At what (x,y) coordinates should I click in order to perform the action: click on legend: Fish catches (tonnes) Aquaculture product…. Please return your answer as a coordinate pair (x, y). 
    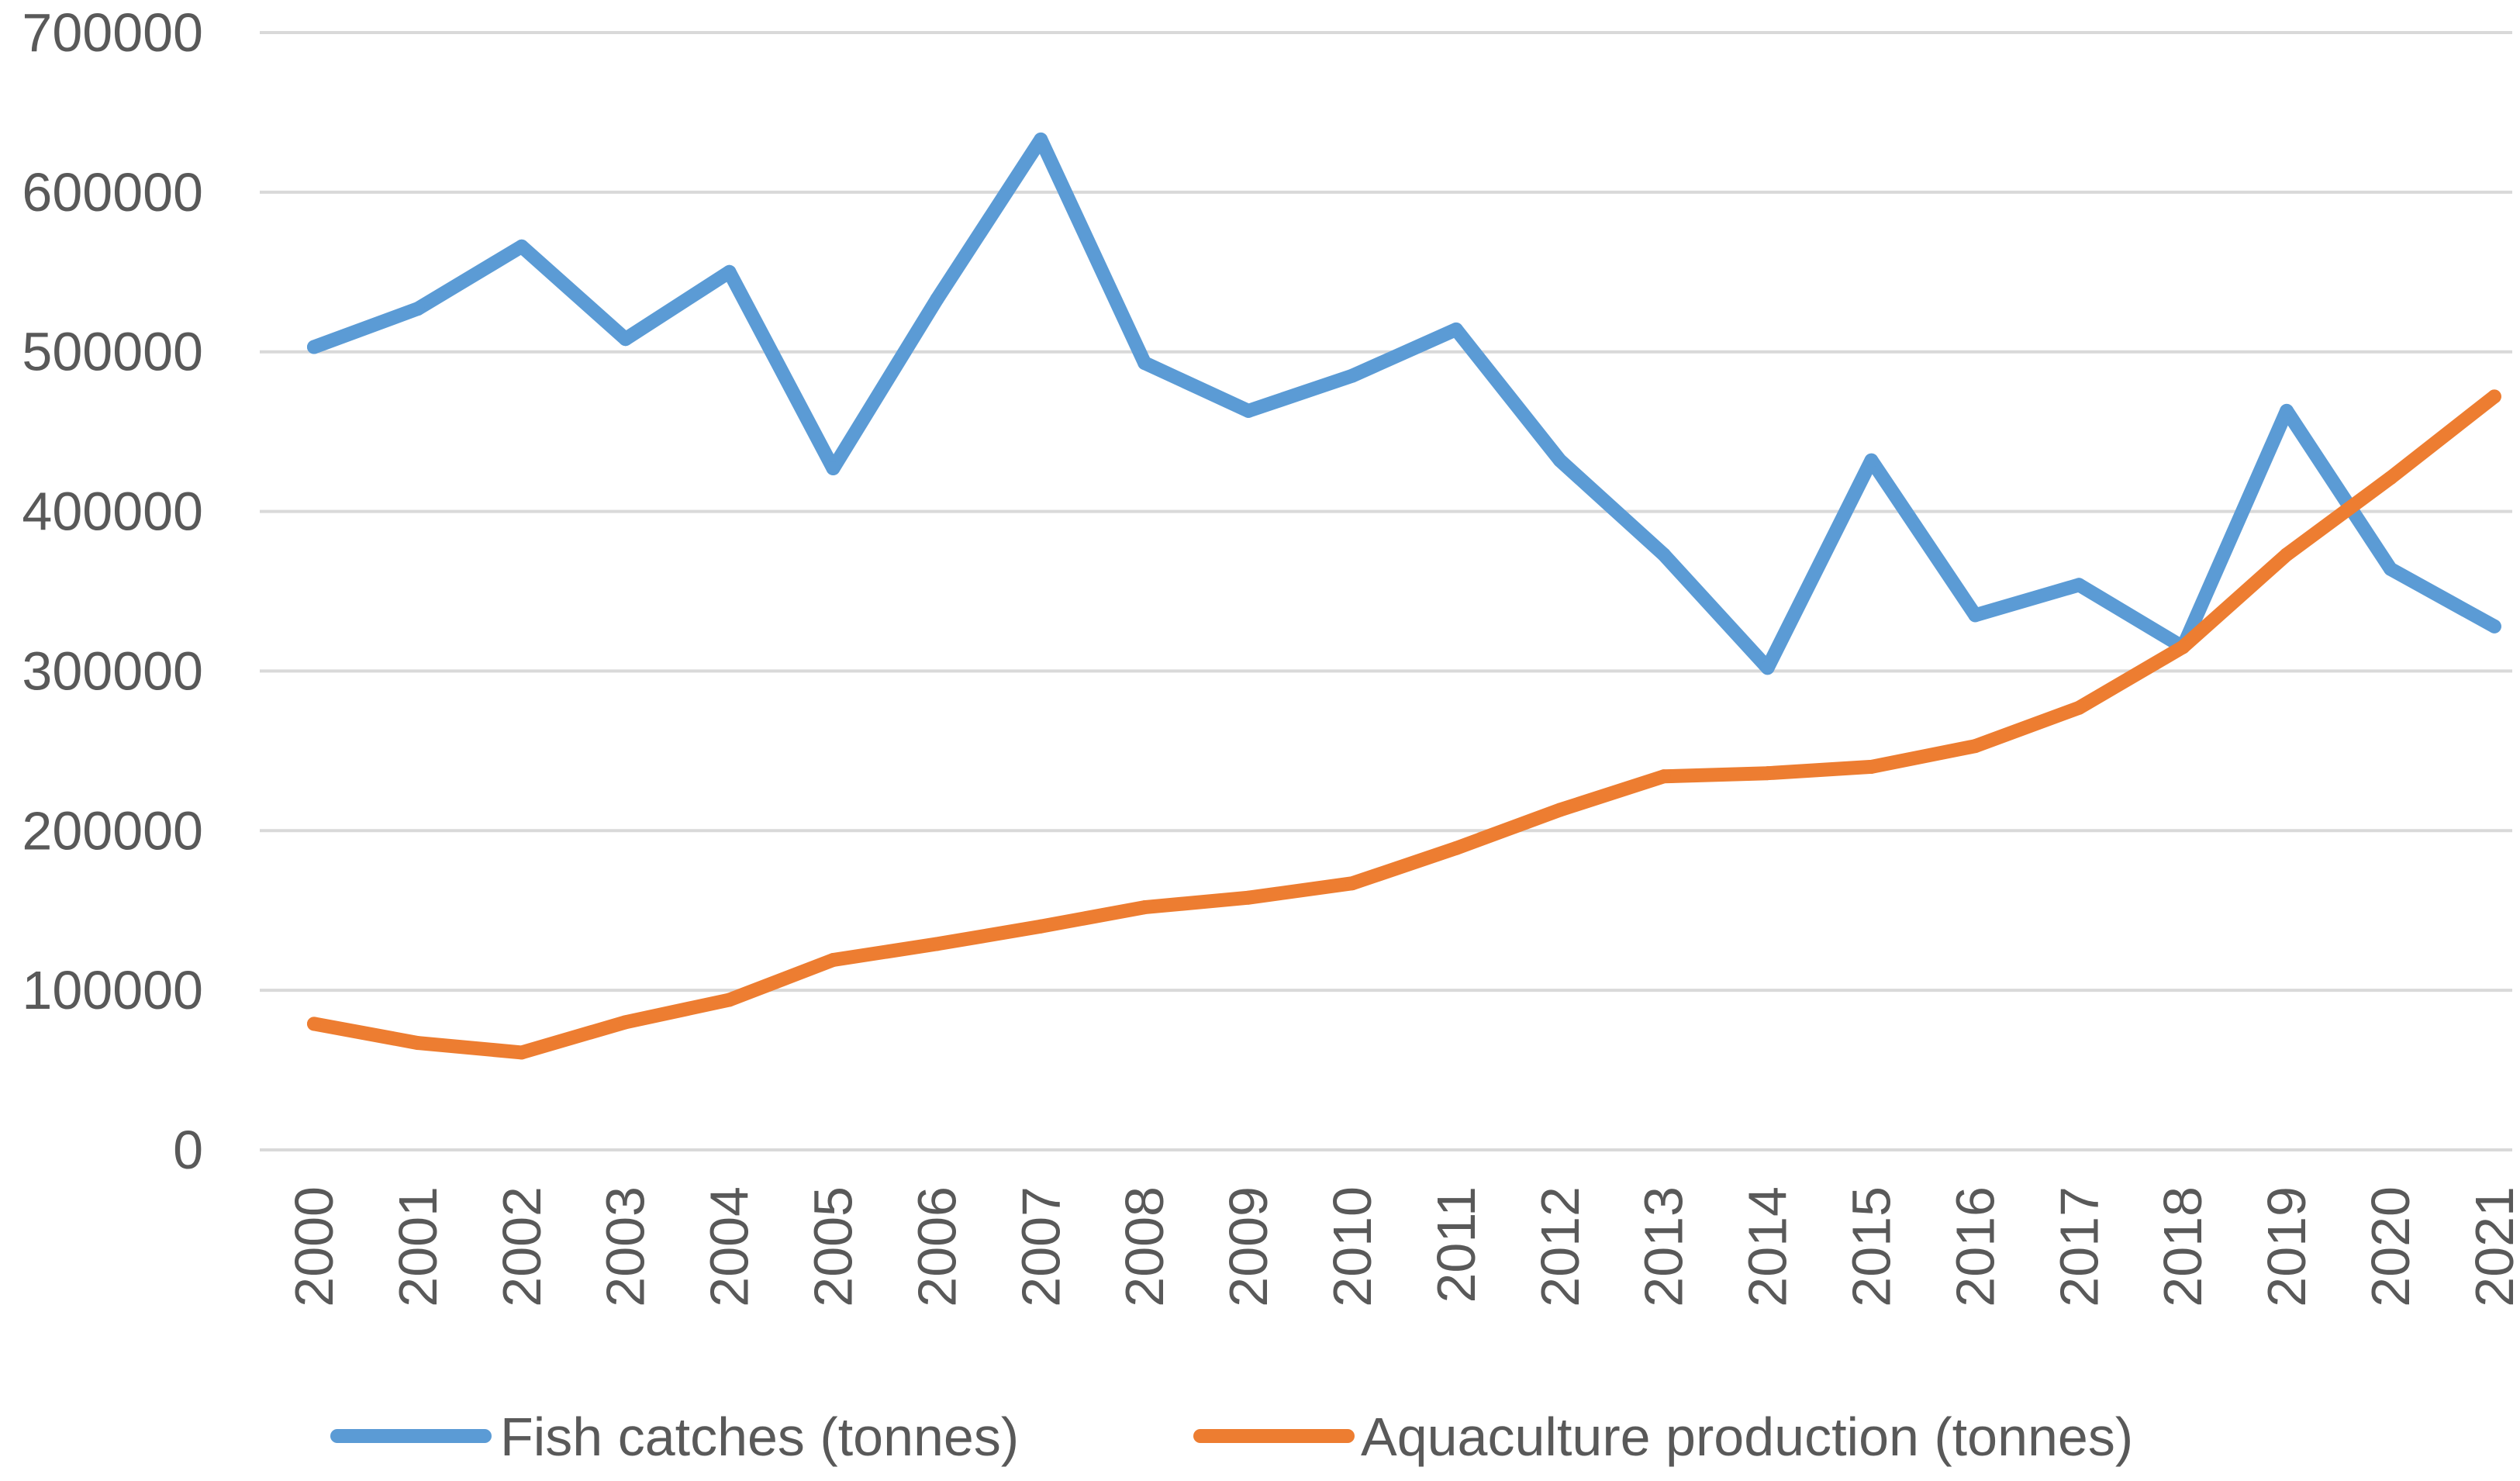
    Looking at the image, I should click on (1231, 1437).